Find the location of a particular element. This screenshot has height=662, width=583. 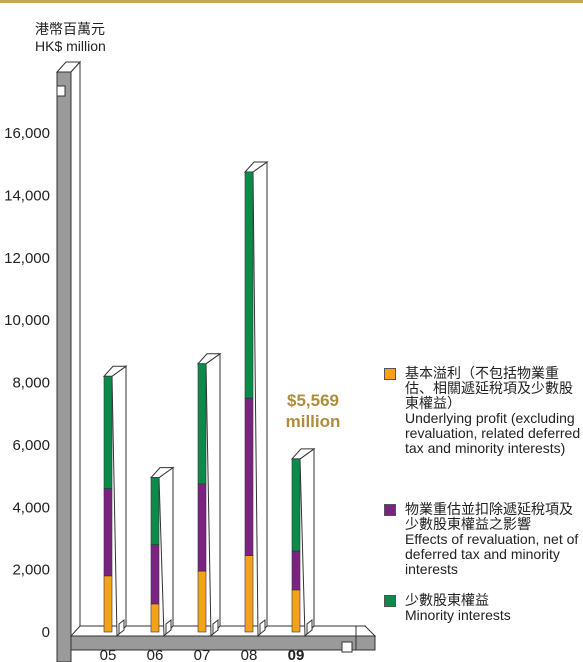

y-axis-hook is located at coordinates (61, 91).